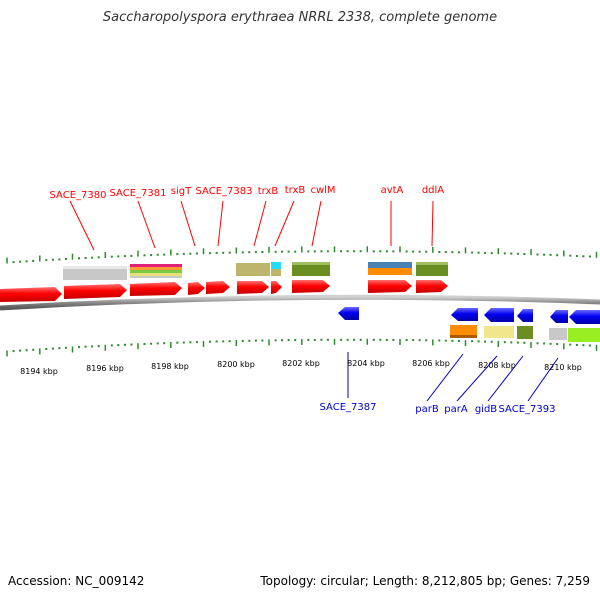  I want to click on reverse-feature-blocks, so click(525, 333).